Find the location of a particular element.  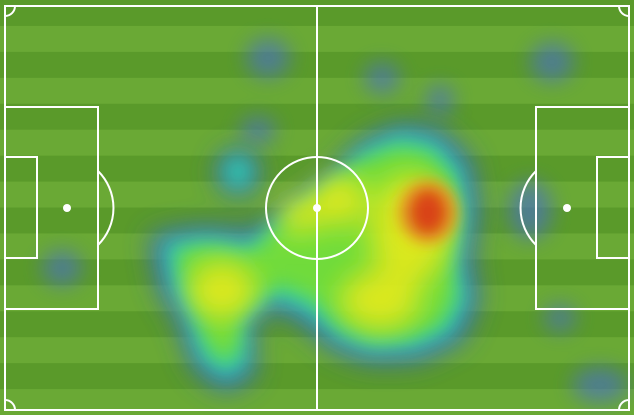

corner-arc-top-right is located at coordinates (624, 11).